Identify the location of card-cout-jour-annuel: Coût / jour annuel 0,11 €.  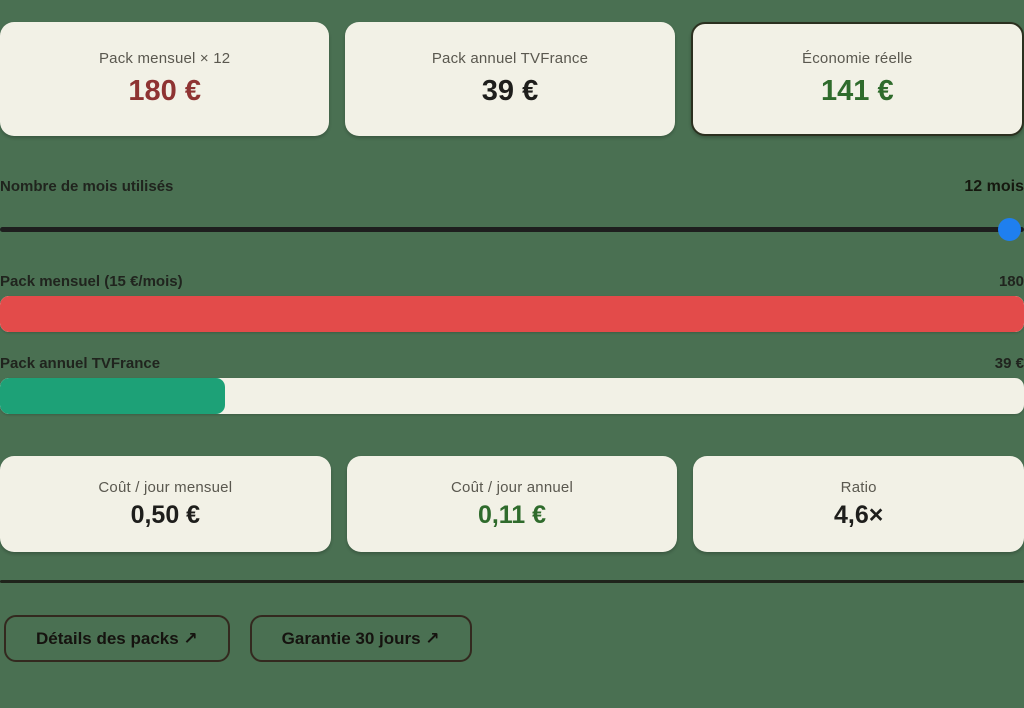
(512, 504).